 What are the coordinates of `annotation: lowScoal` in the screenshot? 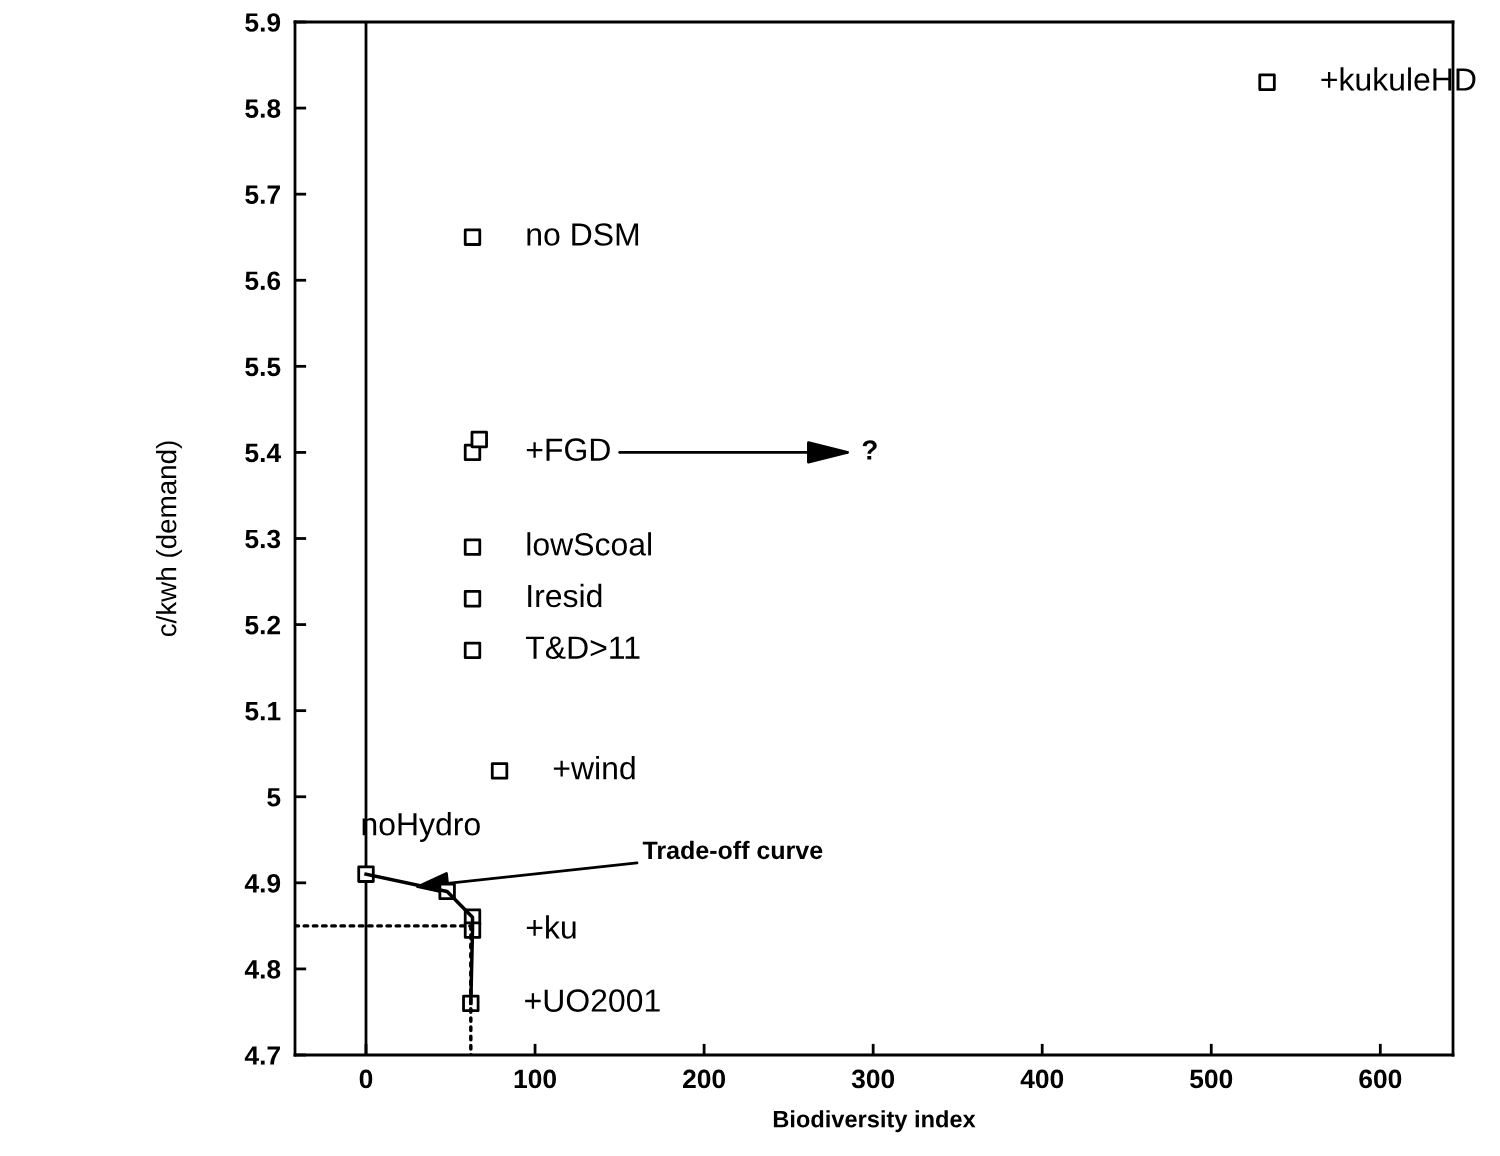 It's located at (589, 544).